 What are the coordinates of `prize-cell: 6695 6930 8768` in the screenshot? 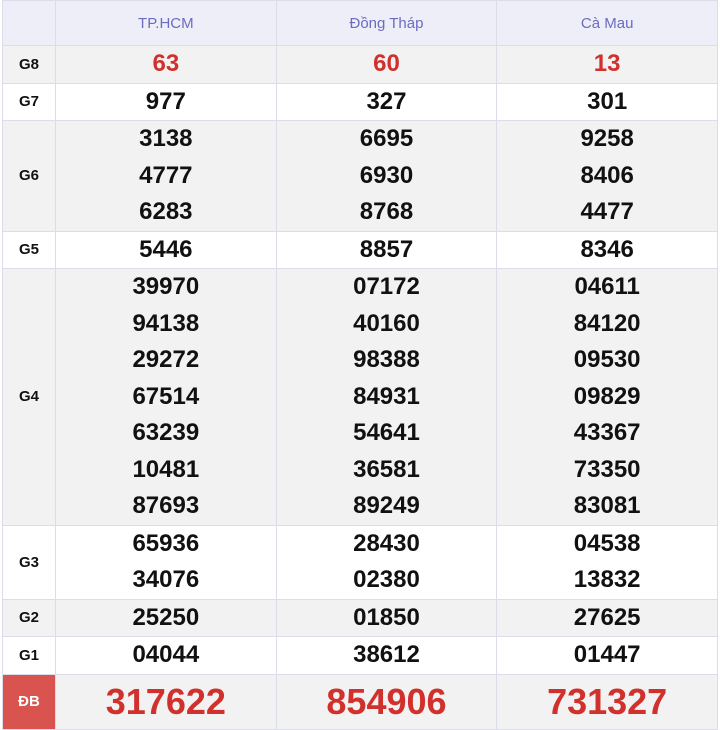 It's located at (386, 176).